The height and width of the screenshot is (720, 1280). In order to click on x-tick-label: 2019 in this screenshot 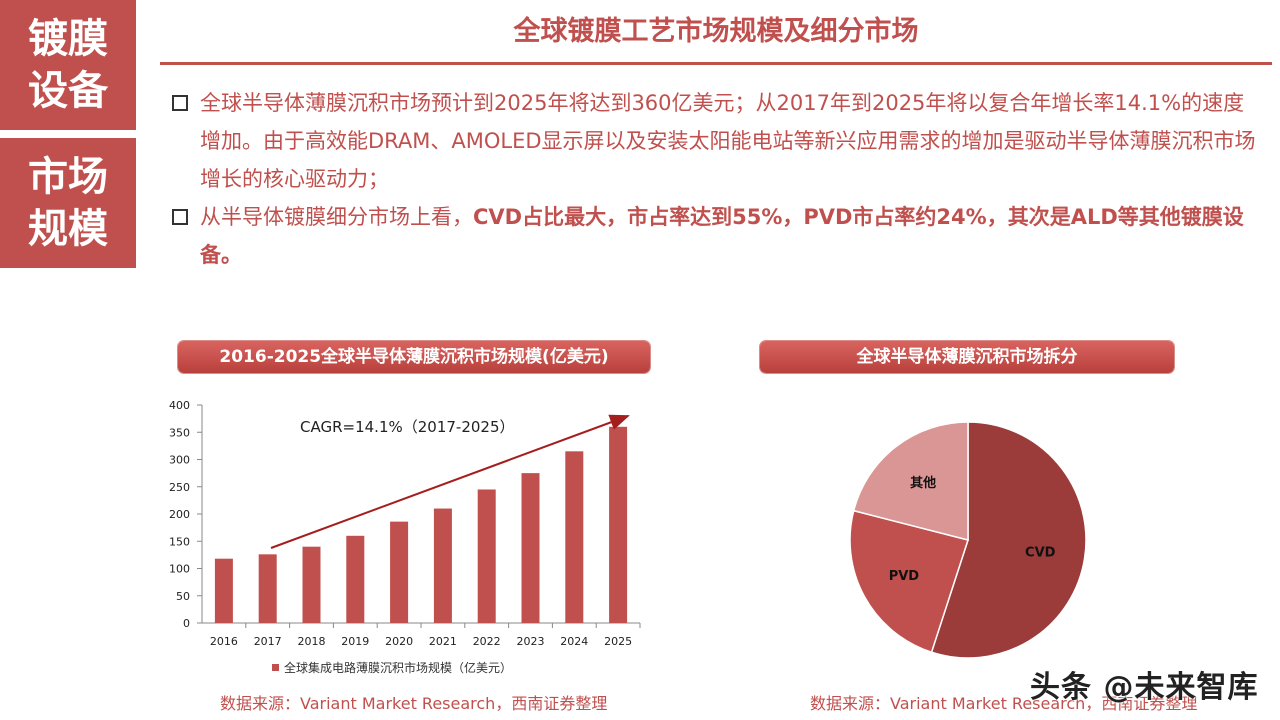, I will do `click(355, 641)`.